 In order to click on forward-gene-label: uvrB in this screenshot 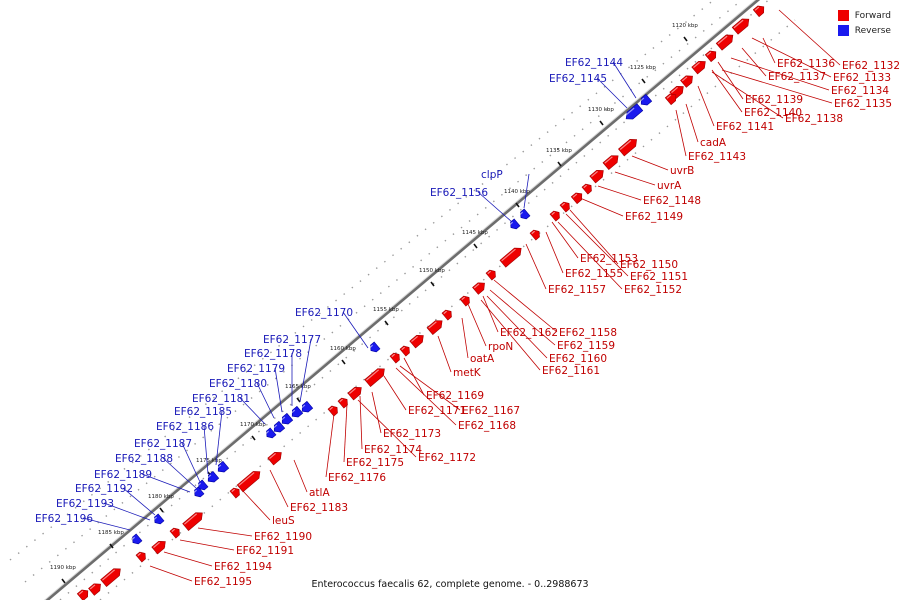, I will do `click(682, 171)`.